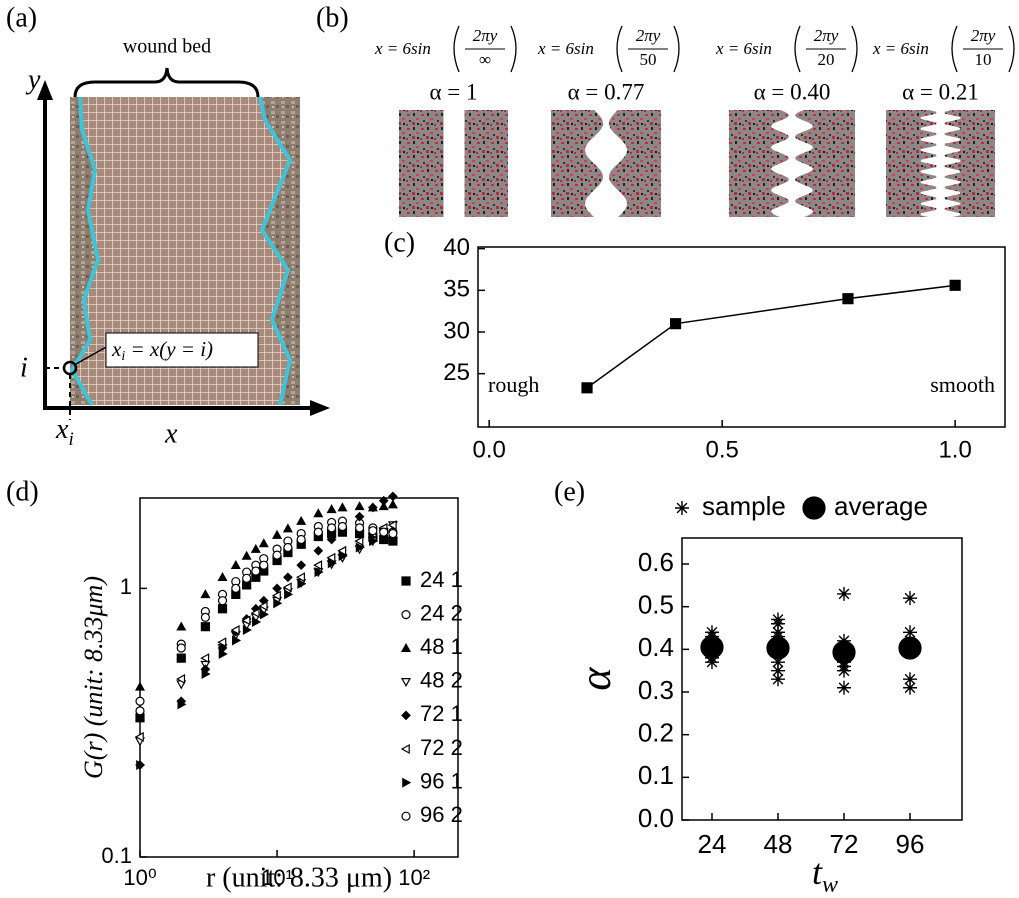  What do you see at coordinates (656, 818) in the screenshot?
I see `y-tick-label: 0.0` at bounding box center [656, 818].